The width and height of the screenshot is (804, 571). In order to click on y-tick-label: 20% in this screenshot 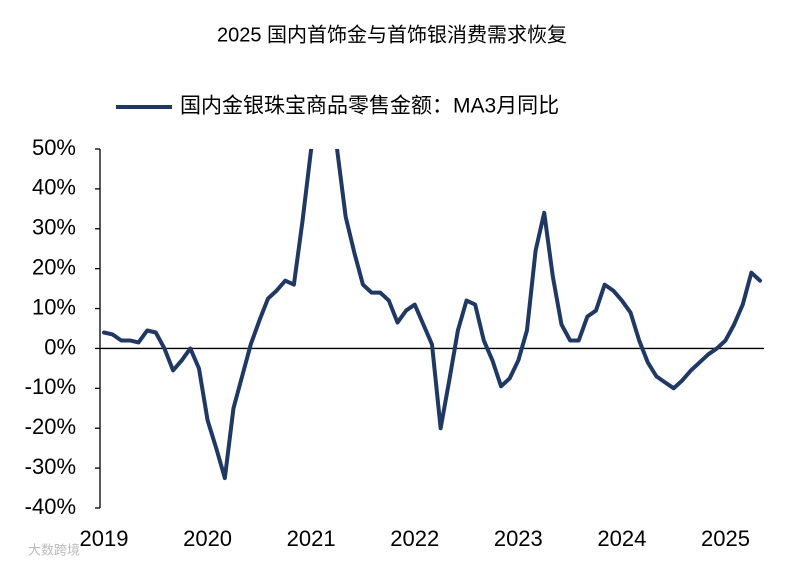, I will do `click(54, 266)`.